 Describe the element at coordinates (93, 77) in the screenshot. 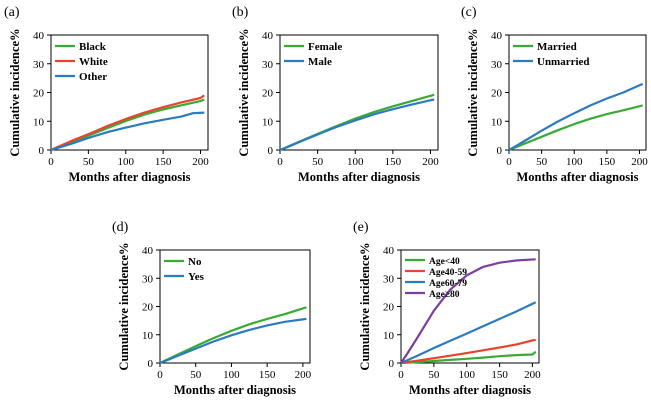

I see `legend-entry: Other` at that location.